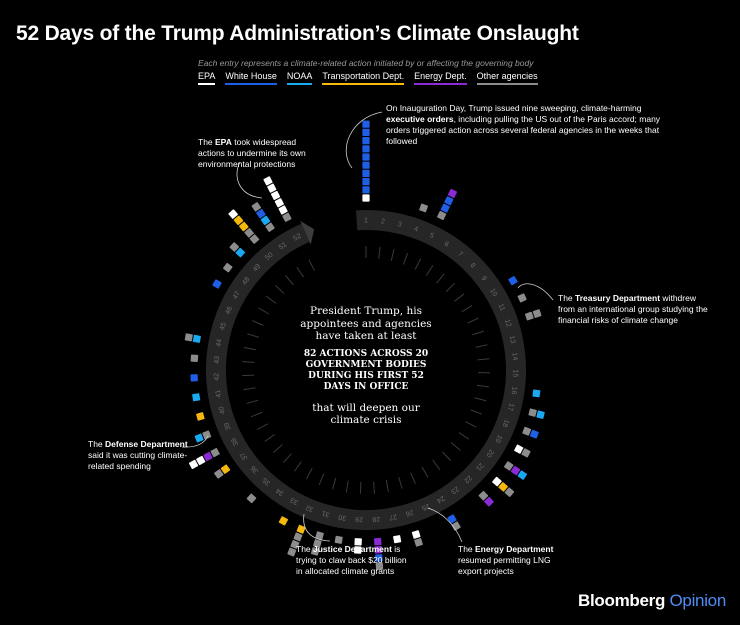 This screenshot has height=625, width=740. I want to click on day-label: 16, so click(514, 390).